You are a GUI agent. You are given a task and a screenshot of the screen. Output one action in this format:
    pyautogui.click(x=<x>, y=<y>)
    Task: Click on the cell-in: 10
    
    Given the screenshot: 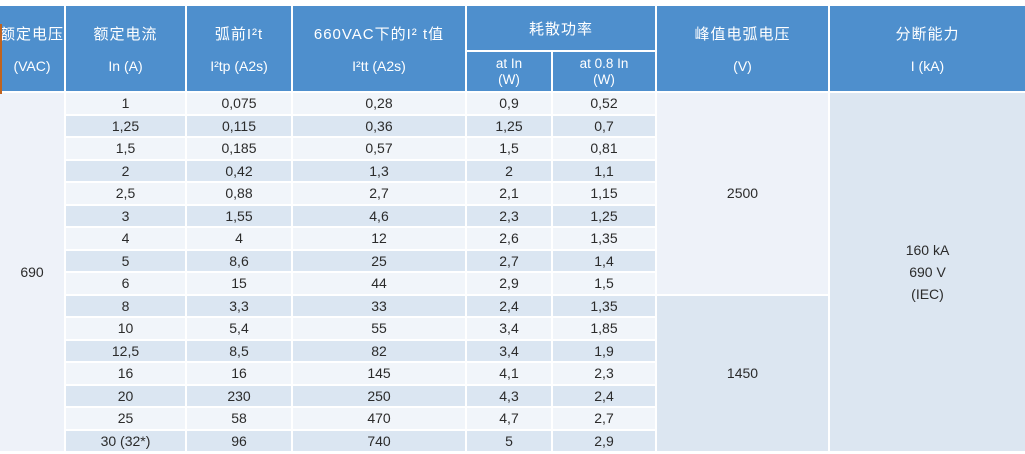 What is the action you would take?
    pyautogui.click(x=125, y=328)
    